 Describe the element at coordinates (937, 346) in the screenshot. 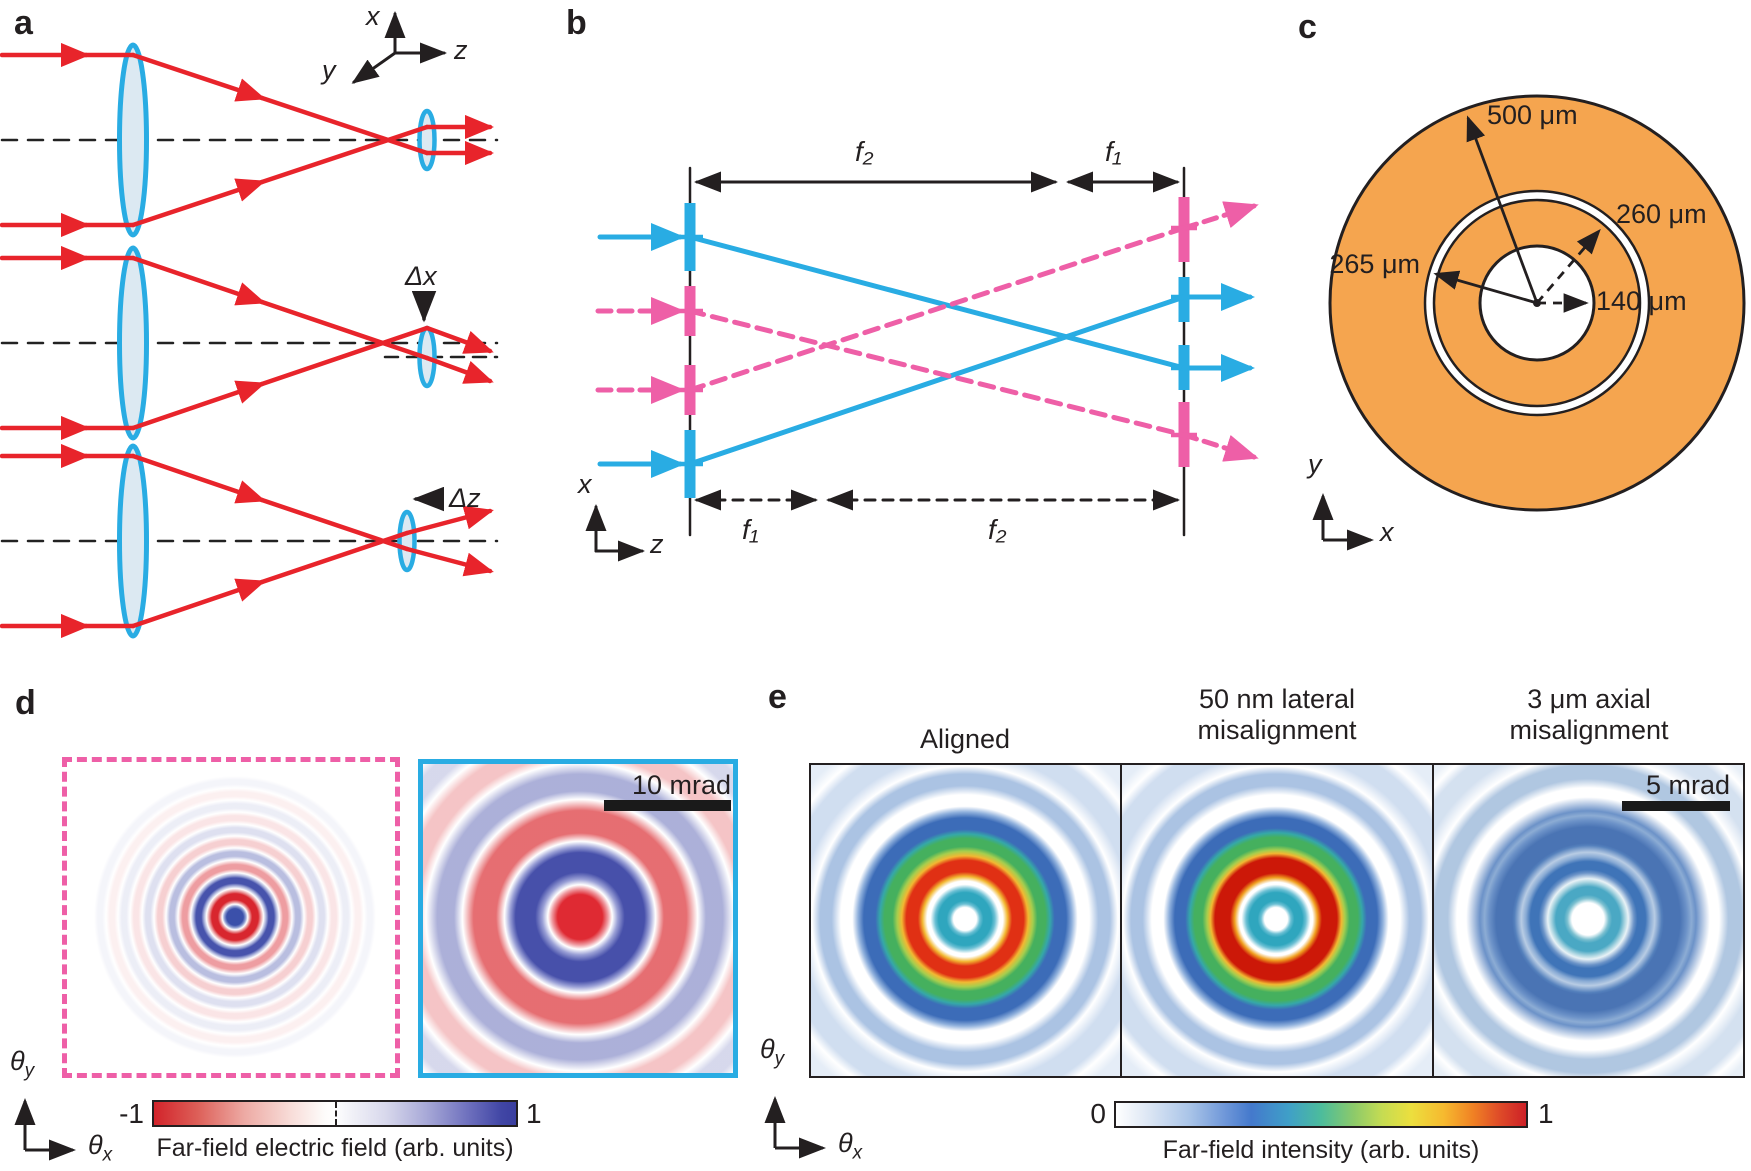

I see `interior-rays` at that location.